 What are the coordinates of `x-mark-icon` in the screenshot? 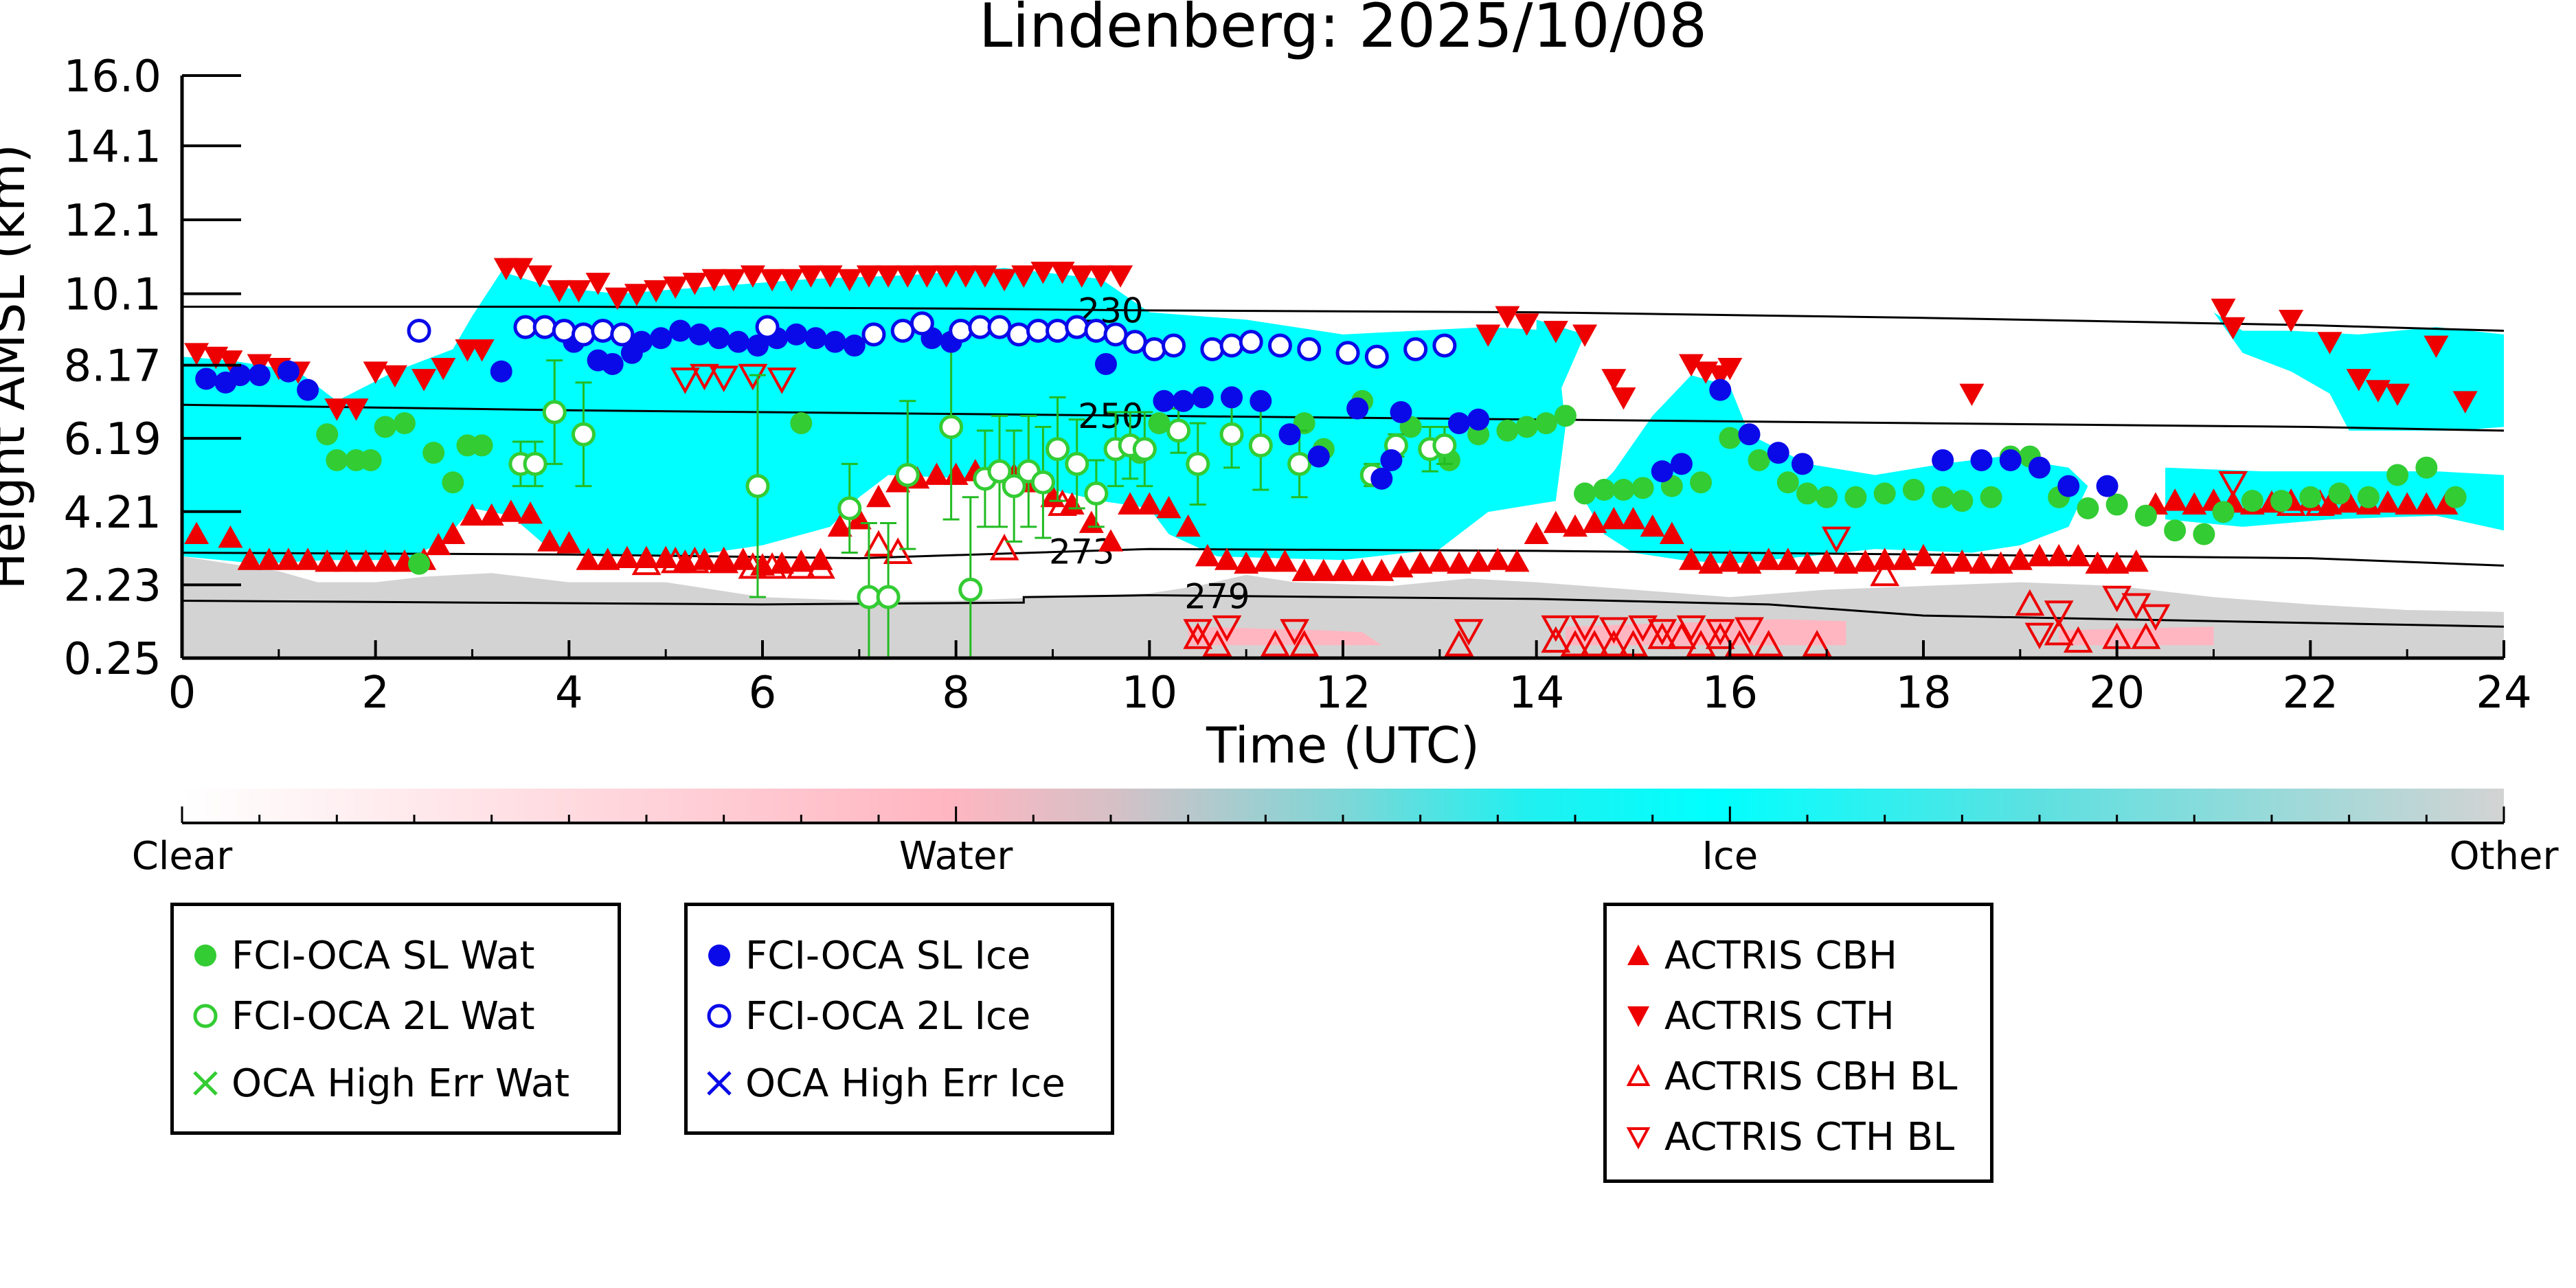 It's located at (719, 1083).